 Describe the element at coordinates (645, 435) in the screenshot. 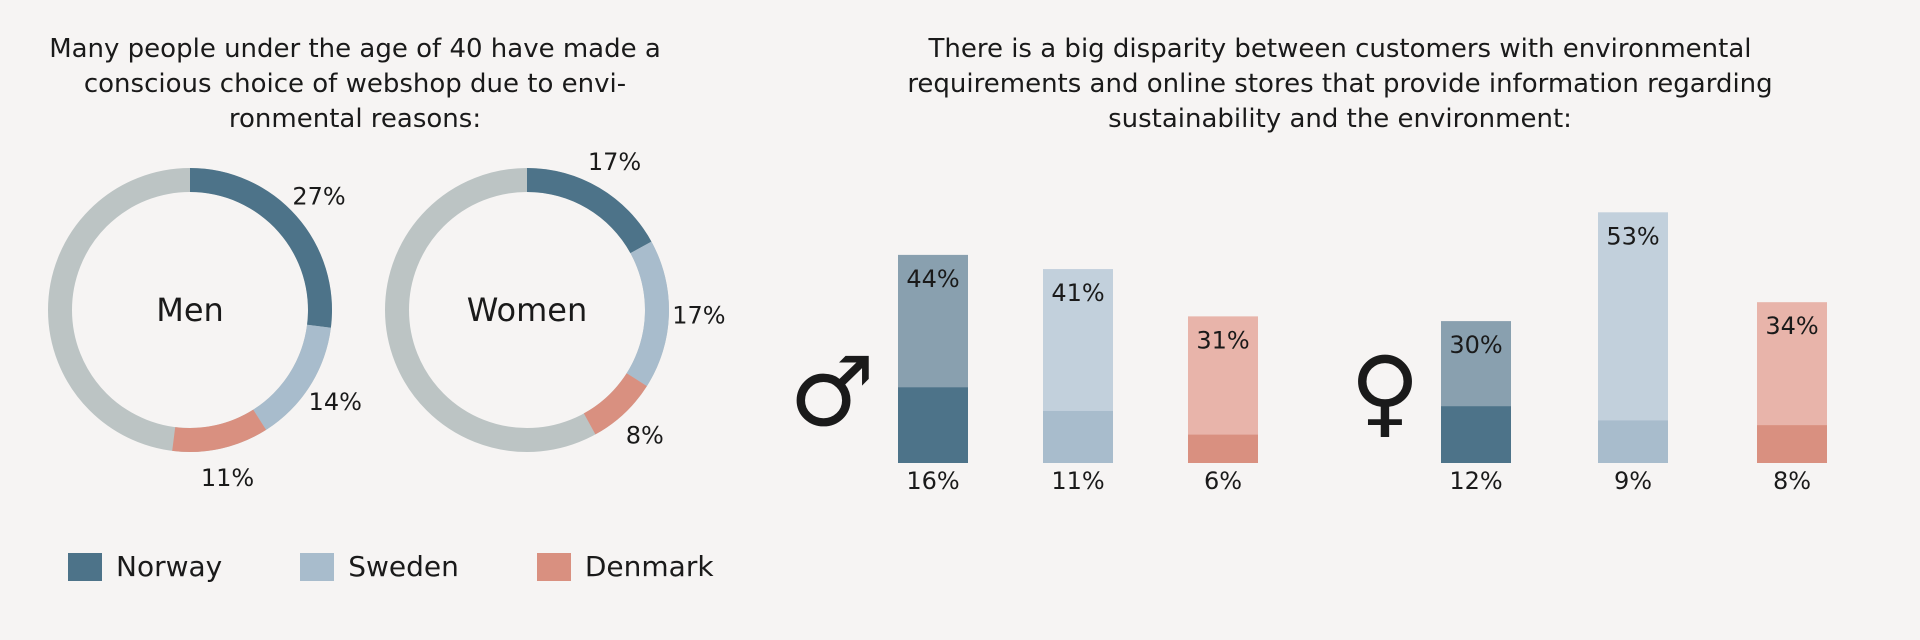

I see `donut-label-women-denmark: 8%` at that location.